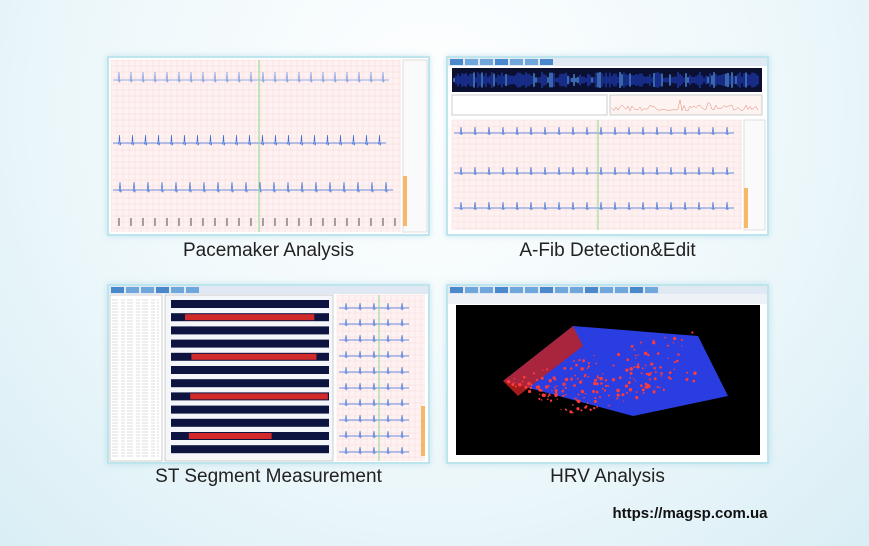 The image size is (869, 546). I want to click on toolbar, so click(268, 290).